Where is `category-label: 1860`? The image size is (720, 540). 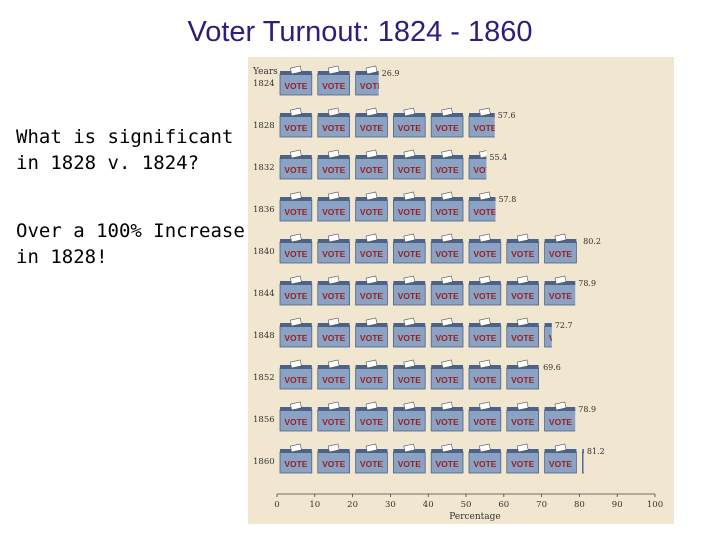
category-label: 1860 is located at coordinates (264, 462).